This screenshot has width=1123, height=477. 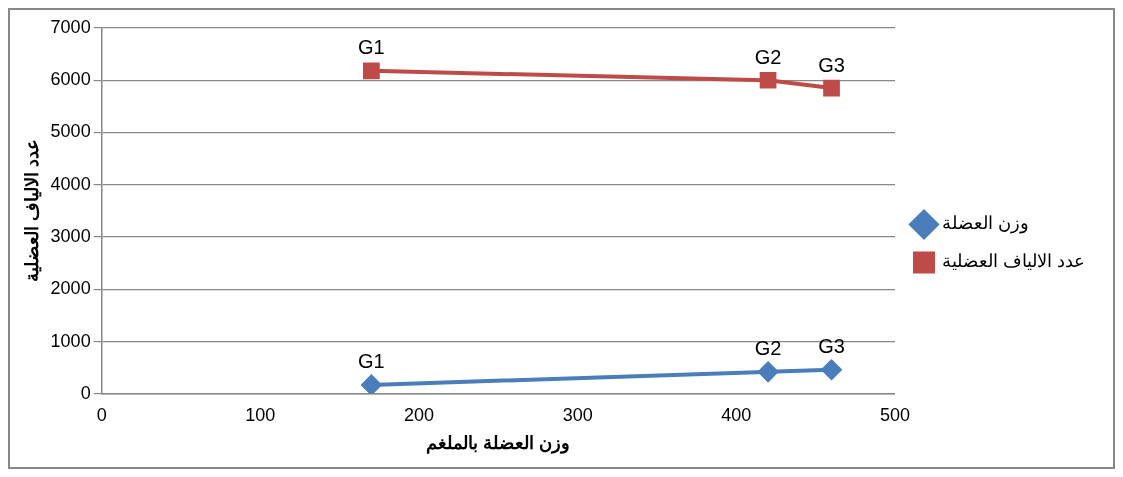 I want to click on y-tick-label: 3000, so click(x=70, y=236).